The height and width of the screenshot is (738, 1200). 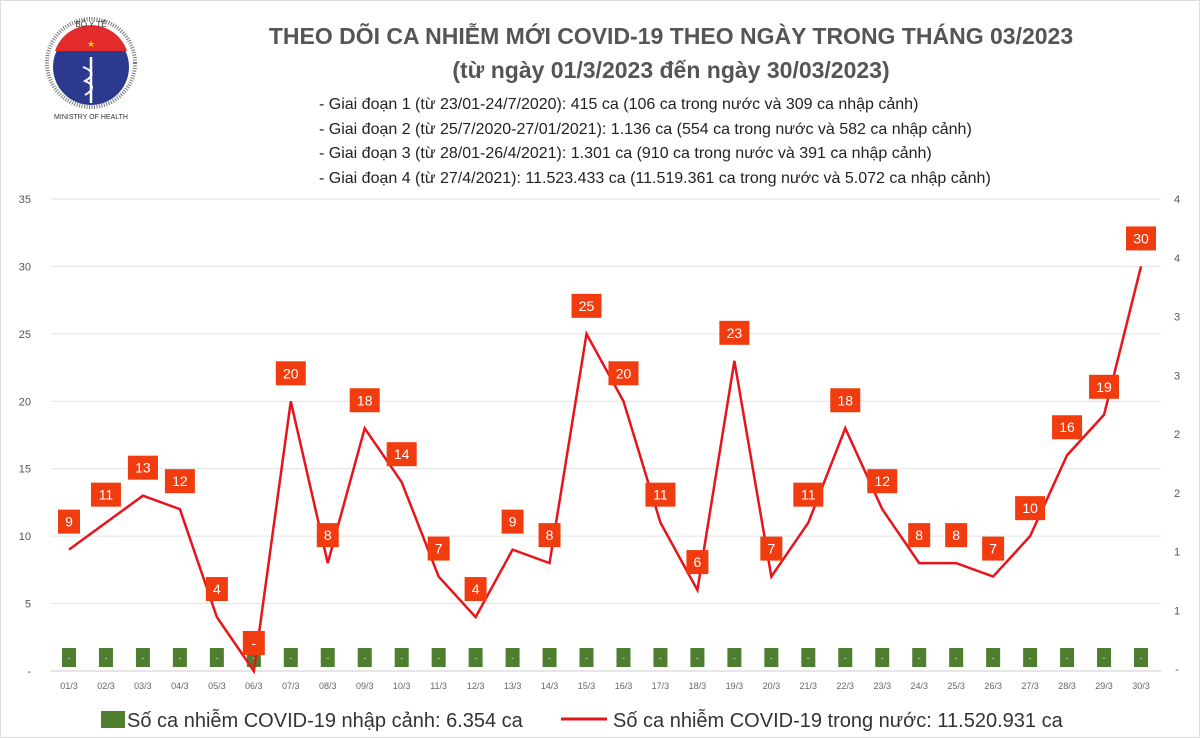 What do you see at coordinates (325, 720) in the screenshot?
I see `legend-import-label: Số ca nhiễm COVID-19 nhập cảnh: 6.354 ca` at bounding box center [325, 720].